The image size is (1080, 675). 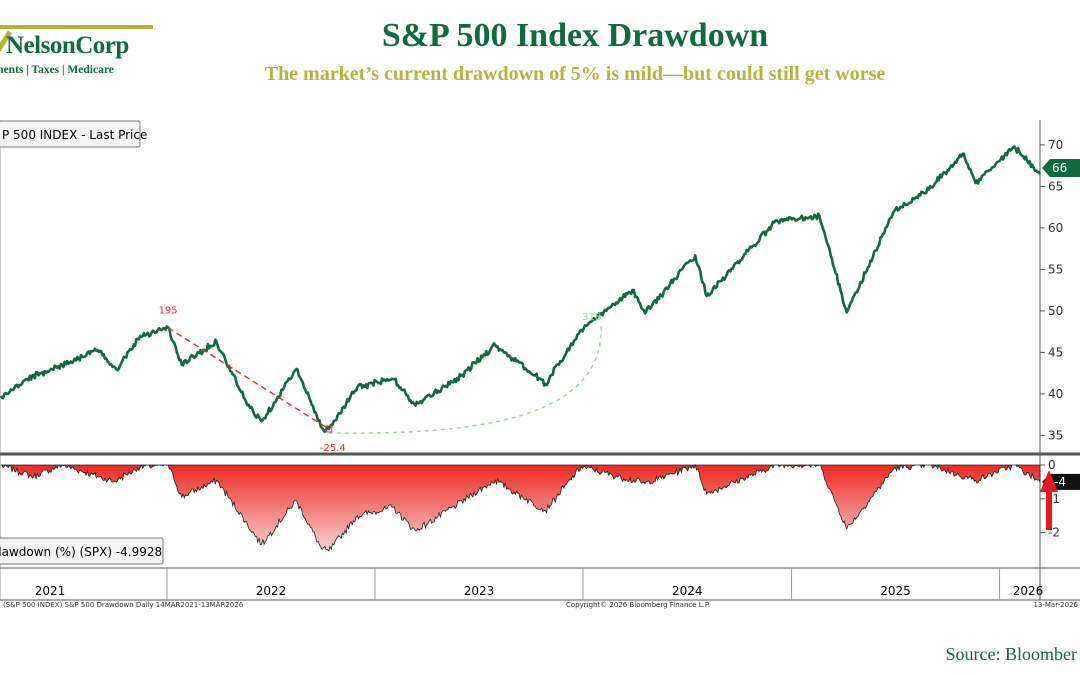 I want to click on year-label: 2023, so click(x=479, y=591).